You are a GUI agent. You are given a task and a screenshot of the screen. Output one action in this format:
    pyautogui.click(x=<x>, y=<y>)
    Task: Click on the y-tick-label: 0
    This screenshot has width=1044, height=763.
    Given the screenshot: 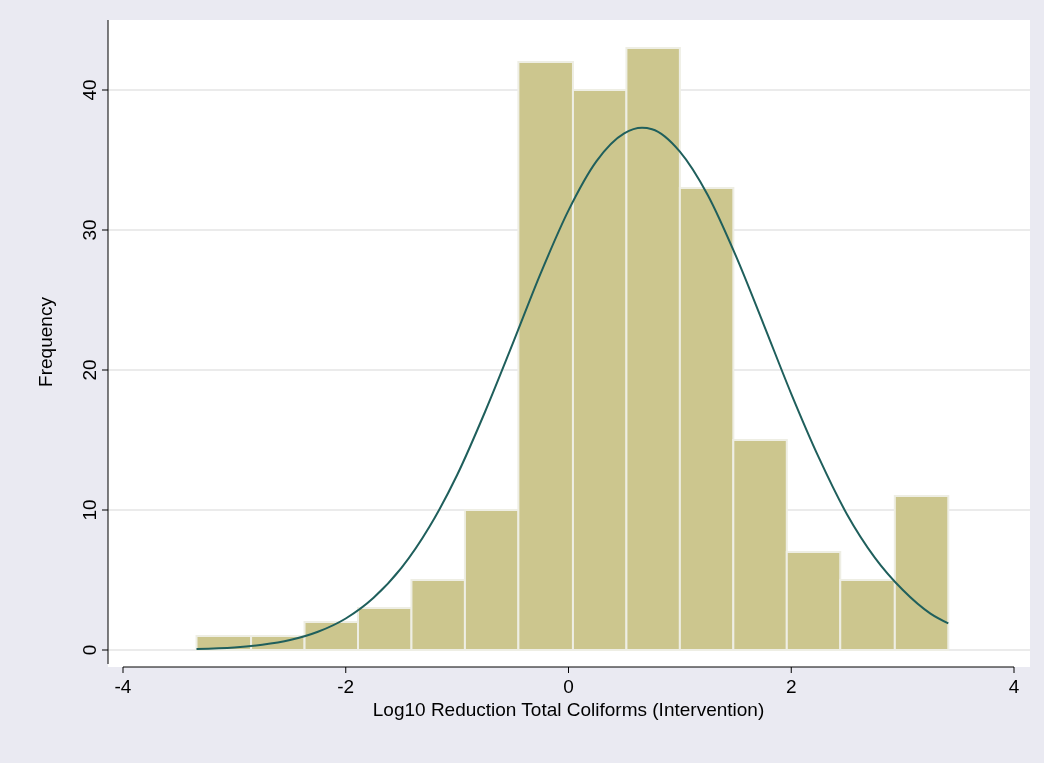 What is the action you would take?
    pyautogui.click(x=89, y=650)
    